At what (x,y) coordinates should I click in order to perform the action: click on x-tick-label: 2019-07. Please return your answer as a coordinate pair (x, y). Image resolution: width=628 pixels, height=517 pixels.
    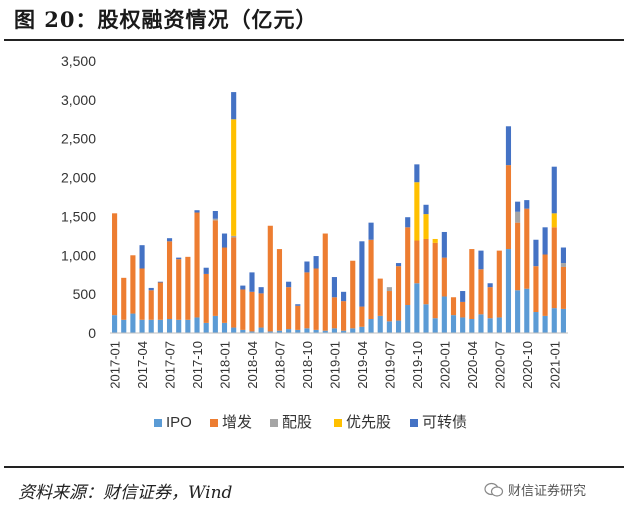
    Looking at the image, I should click on (389, 365).